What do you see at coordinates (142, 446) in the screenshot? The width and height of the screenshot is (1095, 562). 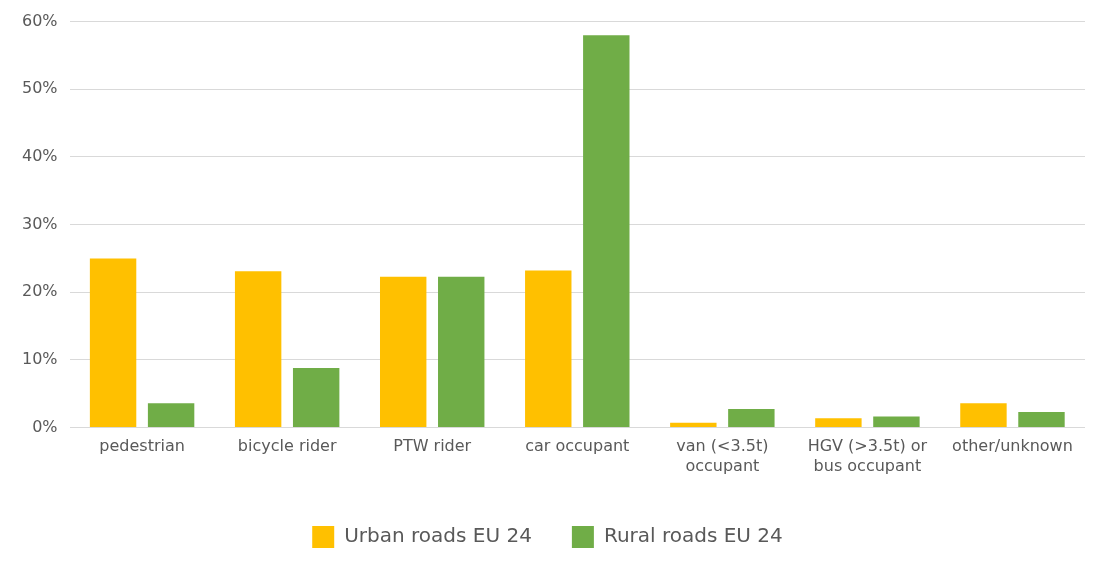 I see `x-tick-label: pedestrian` at bounding box center [142, 446].